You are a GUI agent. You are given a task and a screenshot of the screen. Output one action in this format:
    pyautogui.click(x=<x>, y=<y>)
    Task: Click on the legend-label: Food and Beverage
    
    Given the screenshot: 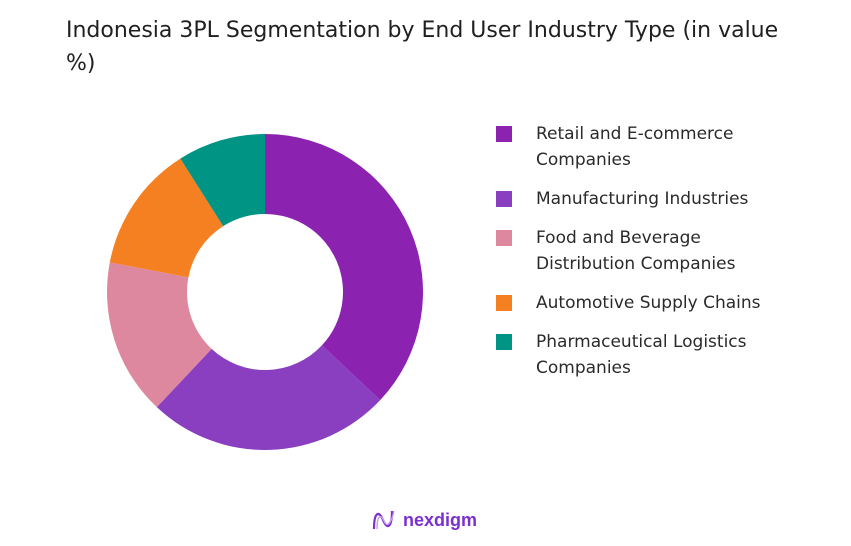 What is the action you would take?
    pyautogui.click(x=618, y=238)
    